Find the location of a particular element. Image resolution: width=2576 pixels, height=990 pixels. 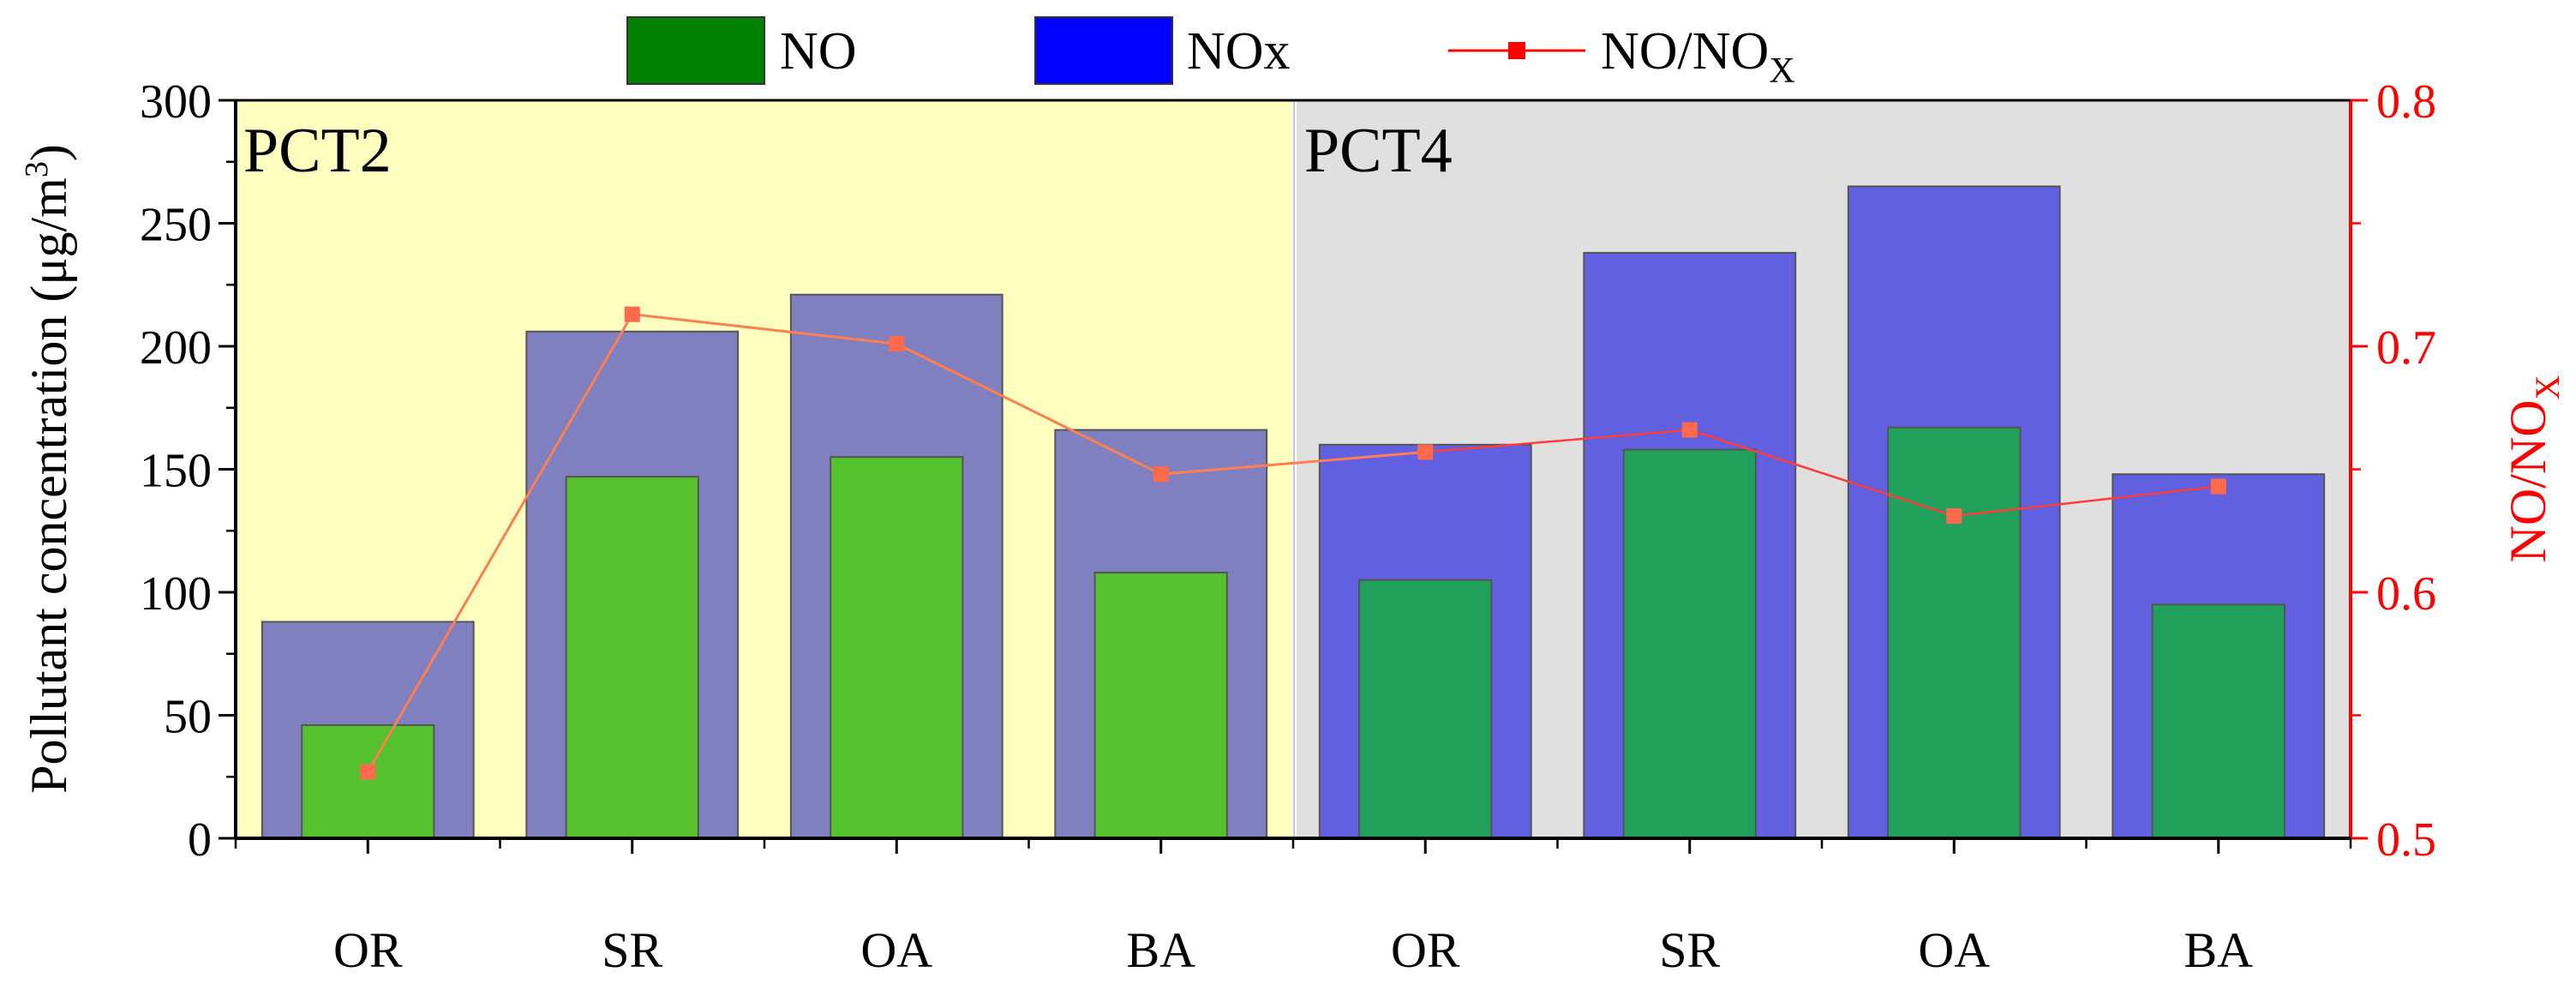

no-bar-pct2-sr is located at coordinates (632, 657).